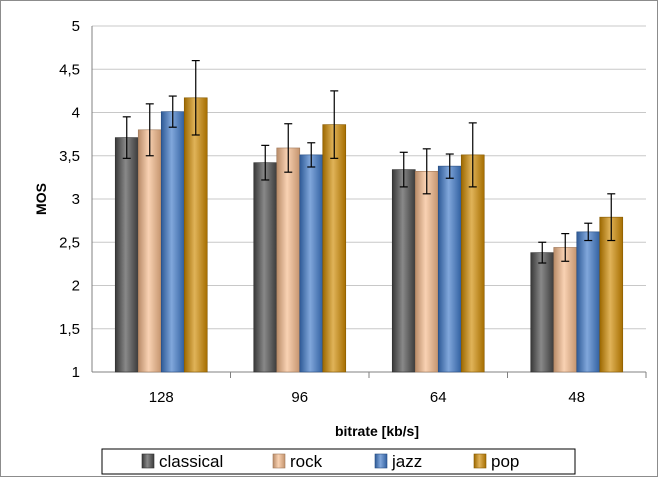 Image resolution: width=660 pixels, height=479 pixels. I want to click on y-tick-label: 4, so click(76, 113).